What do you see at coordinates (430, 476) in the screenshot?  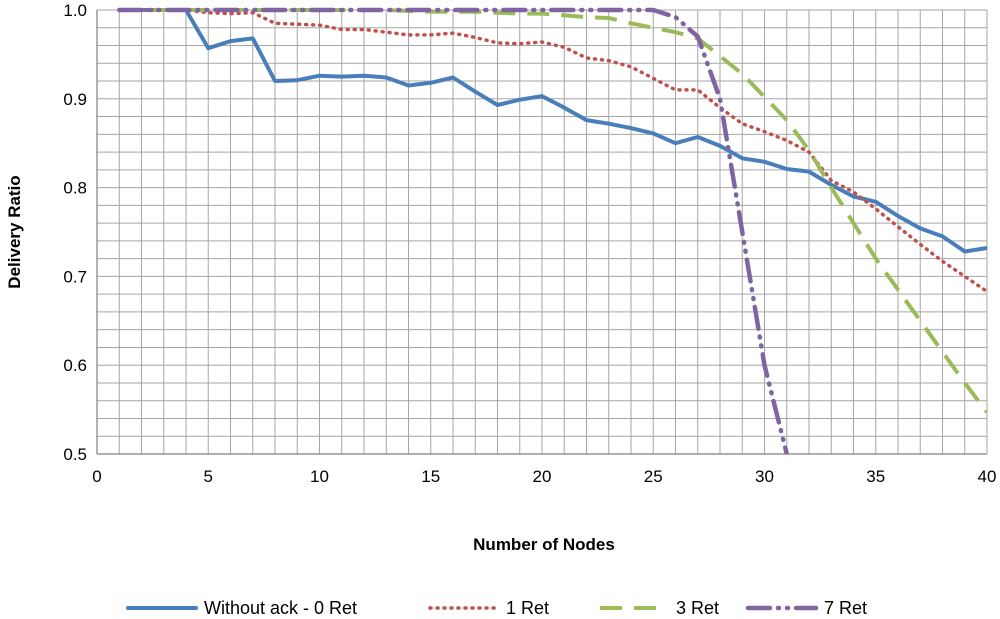 I see `x-tick-label: 15` at bounding box center [430, 476].